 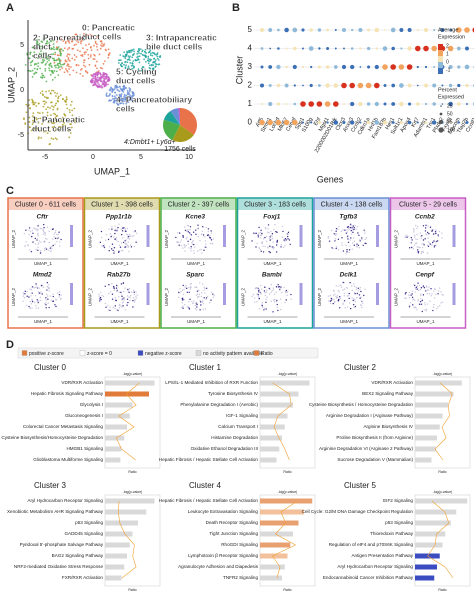 I want to click on pathway-name: Sucrose Degradation V (Mammalian), so click(x=375, y=459).